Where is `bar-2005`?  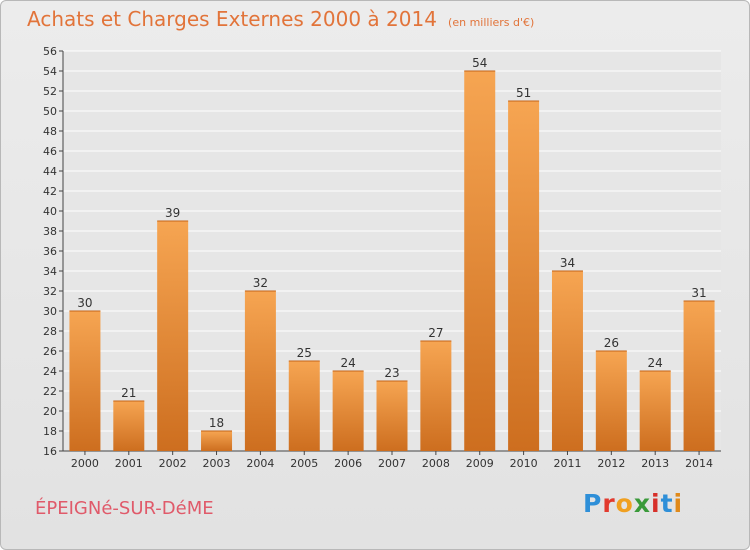 bar-2005 is located at coordinates (304, 406).